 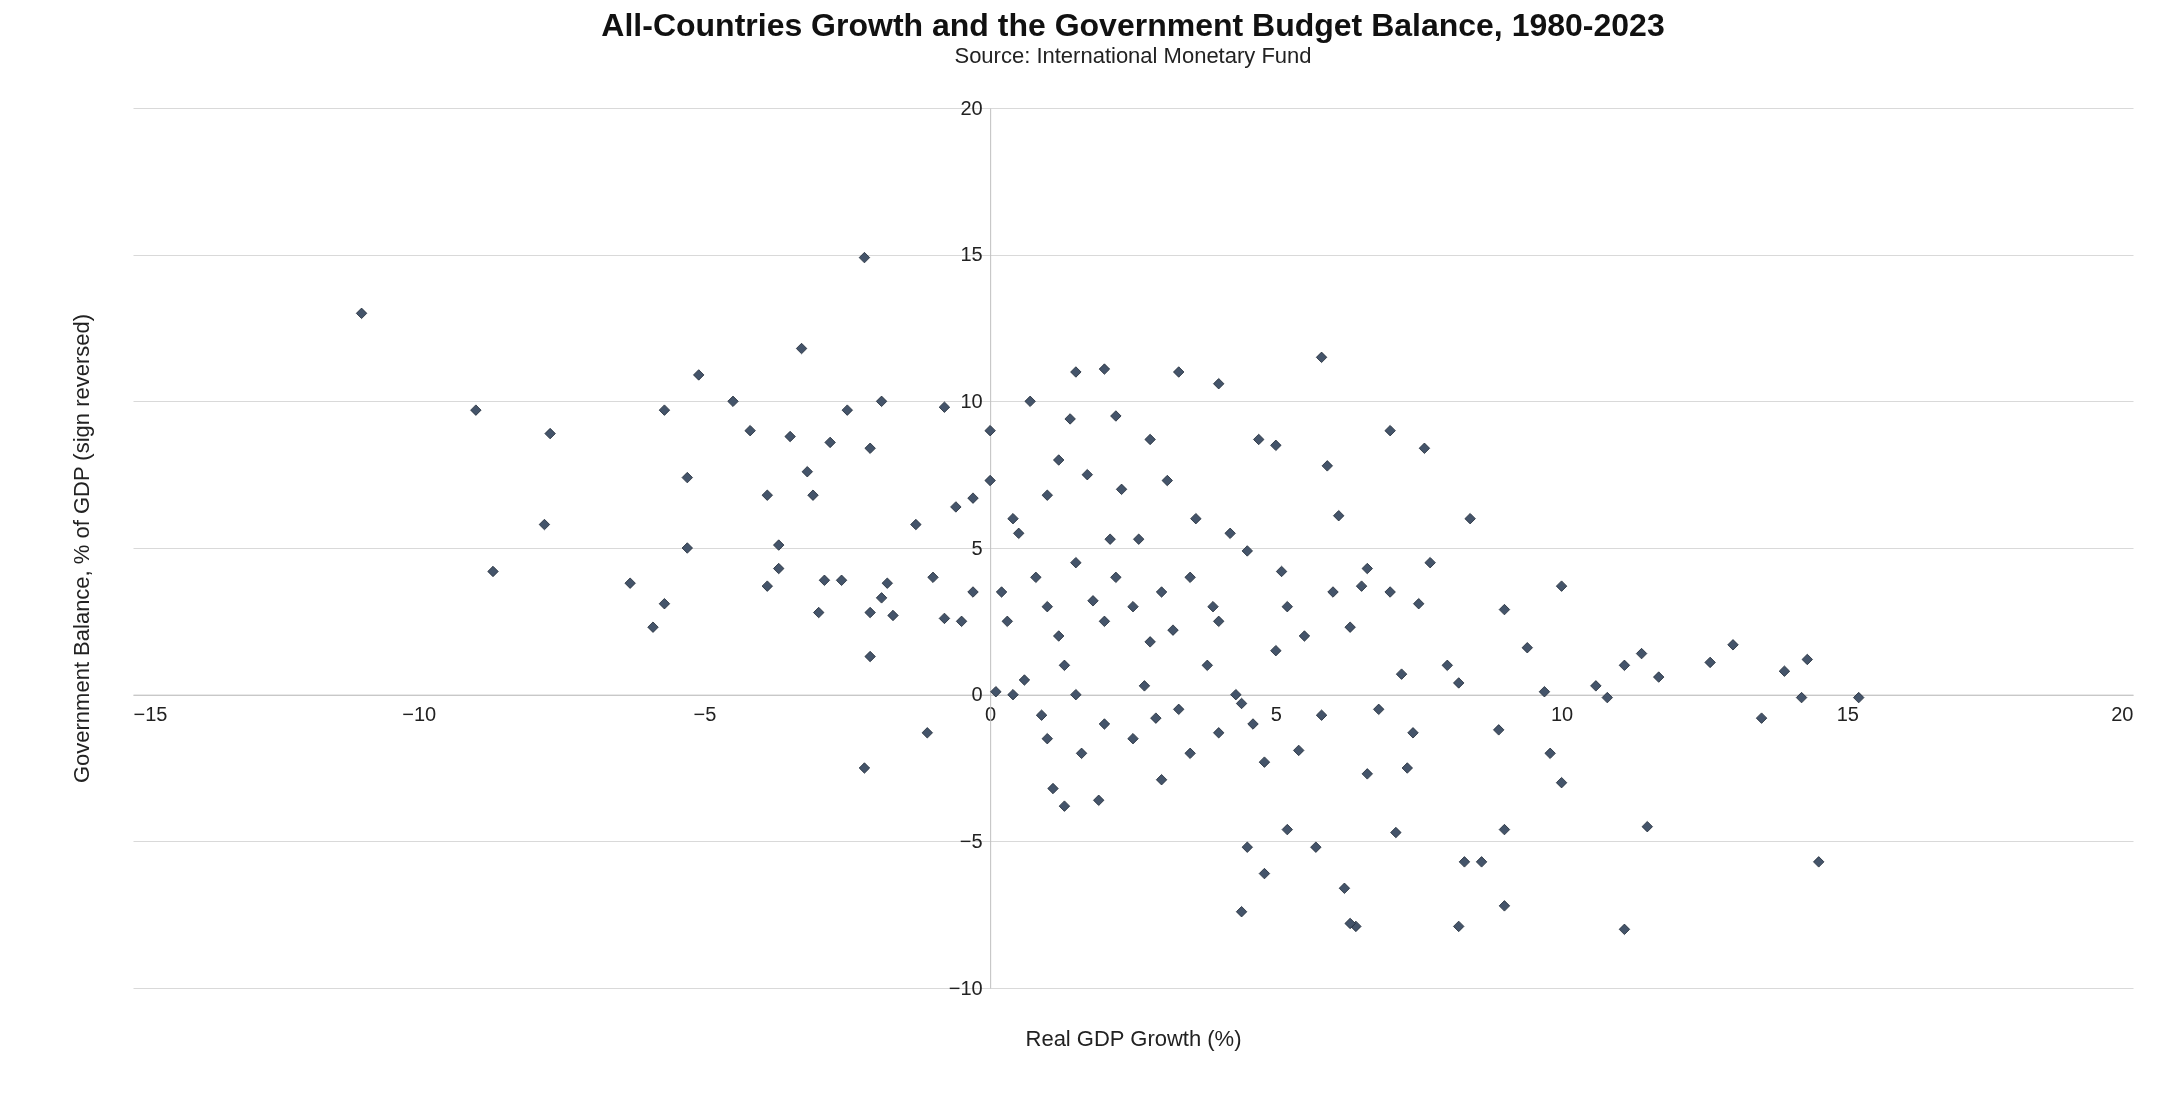 I want to click on x-tick-label: −5, so click(x=705, y=714).